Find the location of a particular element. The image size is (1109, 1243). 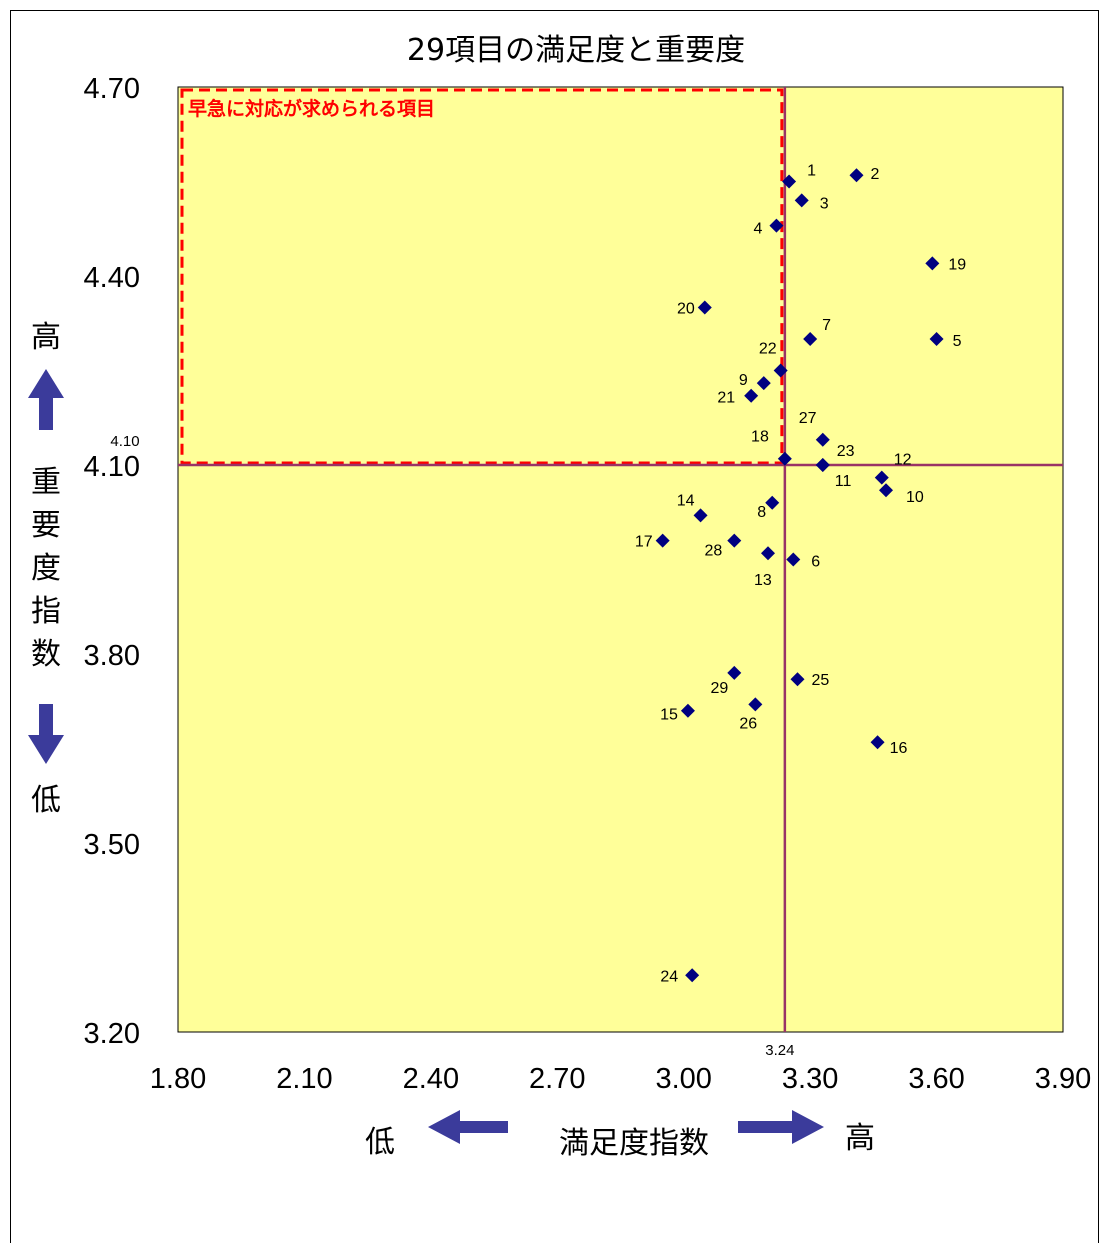

data-point-label: 22 is located at coordinates (768, 349).